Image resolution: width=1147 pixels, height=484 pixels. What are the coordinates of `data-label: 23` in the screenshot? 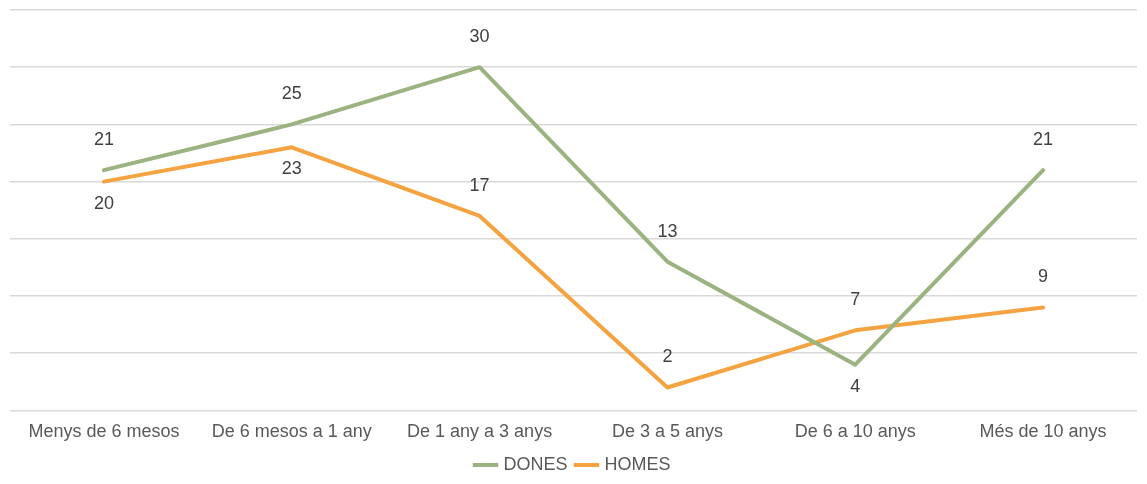 It's located at (291, 168).